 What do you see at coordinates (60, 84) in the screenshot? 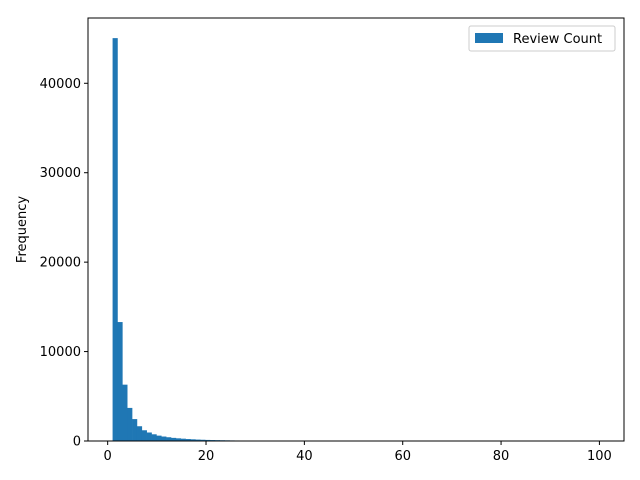
I see `y-tick-label: 40000` at bounding box center [60, 84].